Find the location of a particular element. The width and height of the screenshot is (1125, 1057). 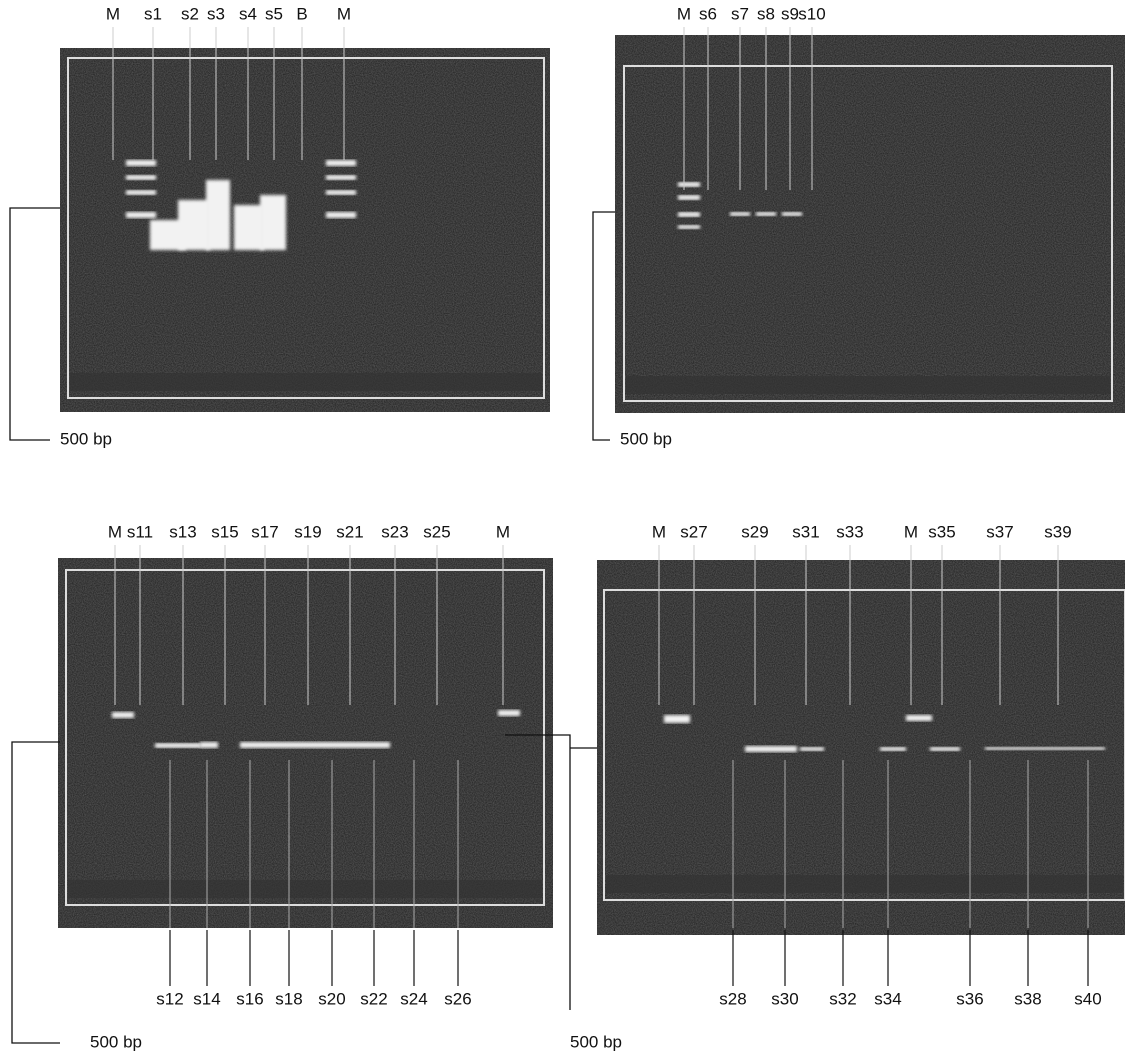

lane-label: s40 is located at coordinates (1087, 998).